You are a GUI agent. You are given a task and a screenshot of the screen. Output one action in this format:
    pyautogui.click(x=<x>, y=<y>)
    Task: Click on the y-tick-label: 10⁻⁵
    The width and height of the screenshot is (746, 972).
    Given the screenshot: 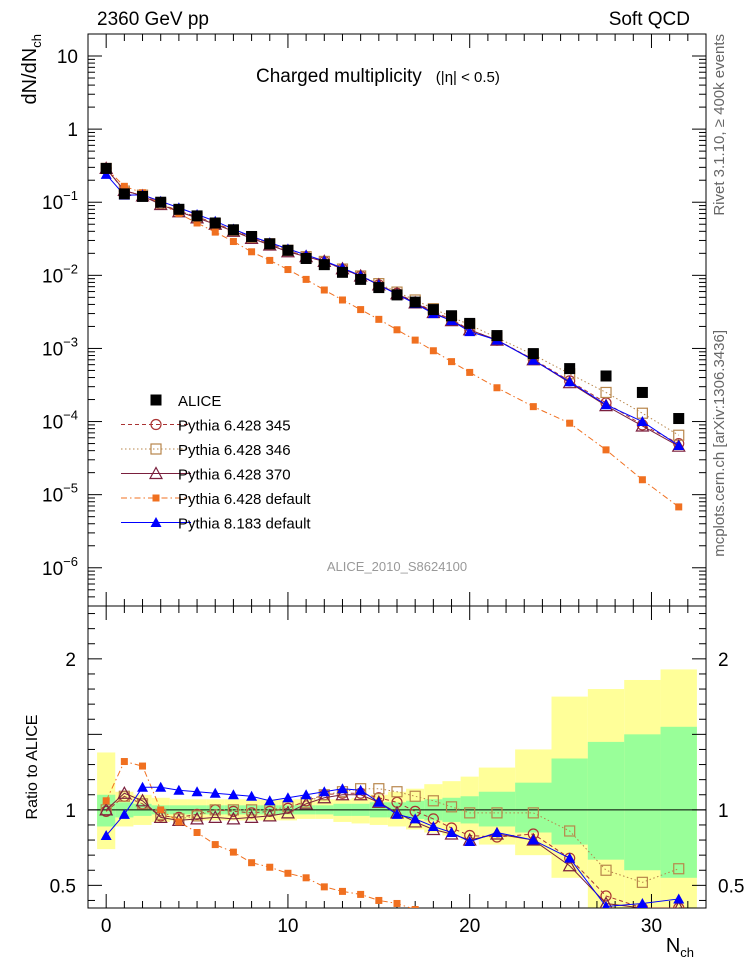 What is the action you would take?
    pyautogui.click(x=60, y=494)
    